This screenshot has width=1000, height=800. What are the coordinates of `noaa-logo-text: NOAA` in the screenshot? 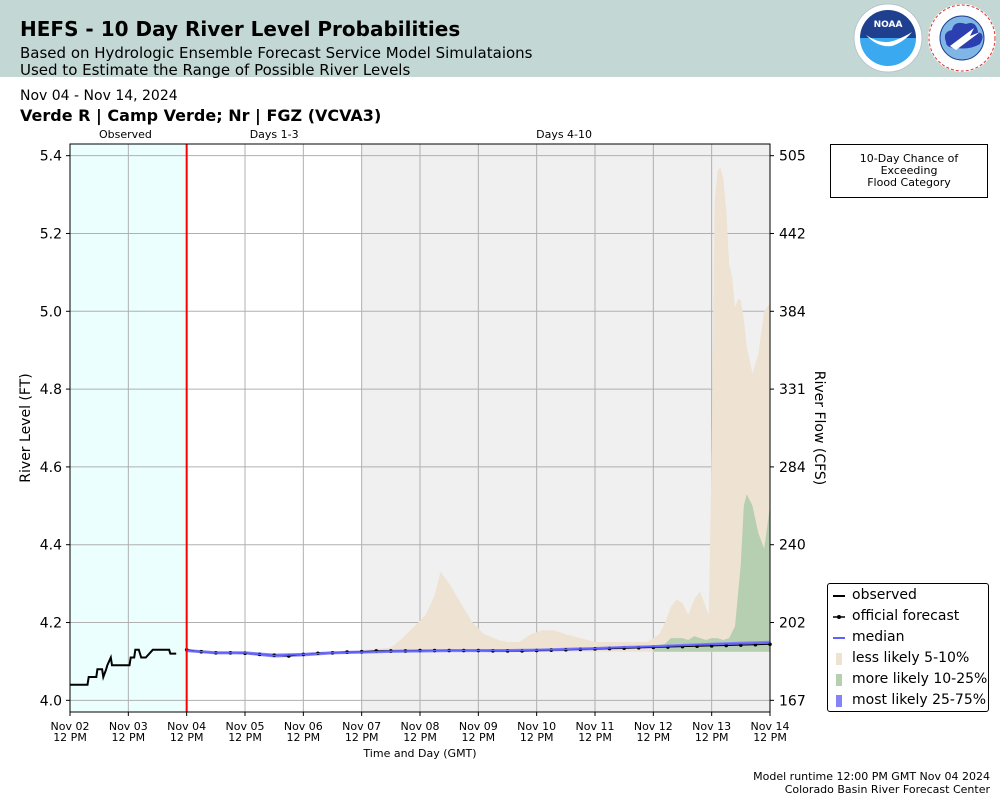 It's located at (888, 25).